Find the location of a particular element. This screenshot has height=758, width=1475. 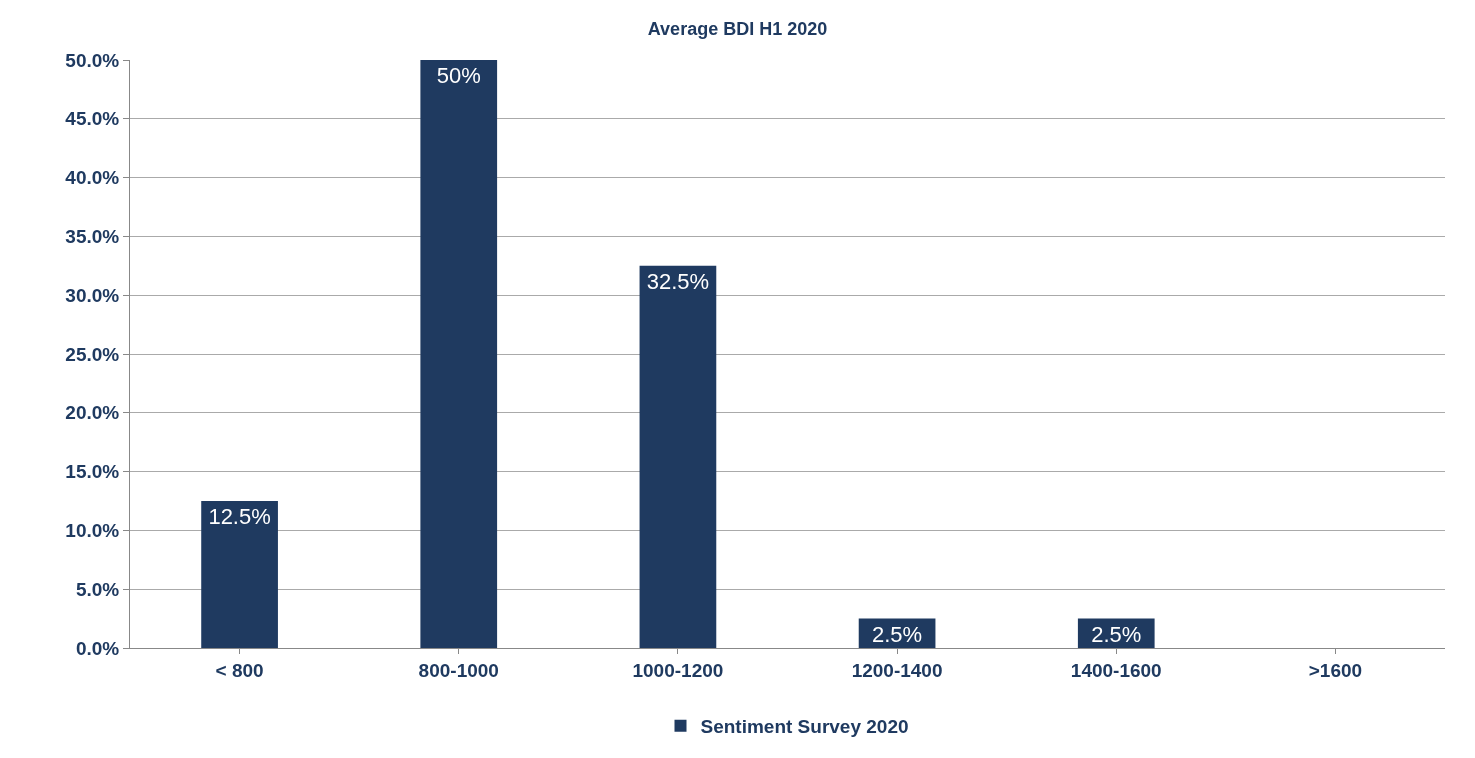

x-tick-label: 1000-1200 is located at coordinates (678, 670).